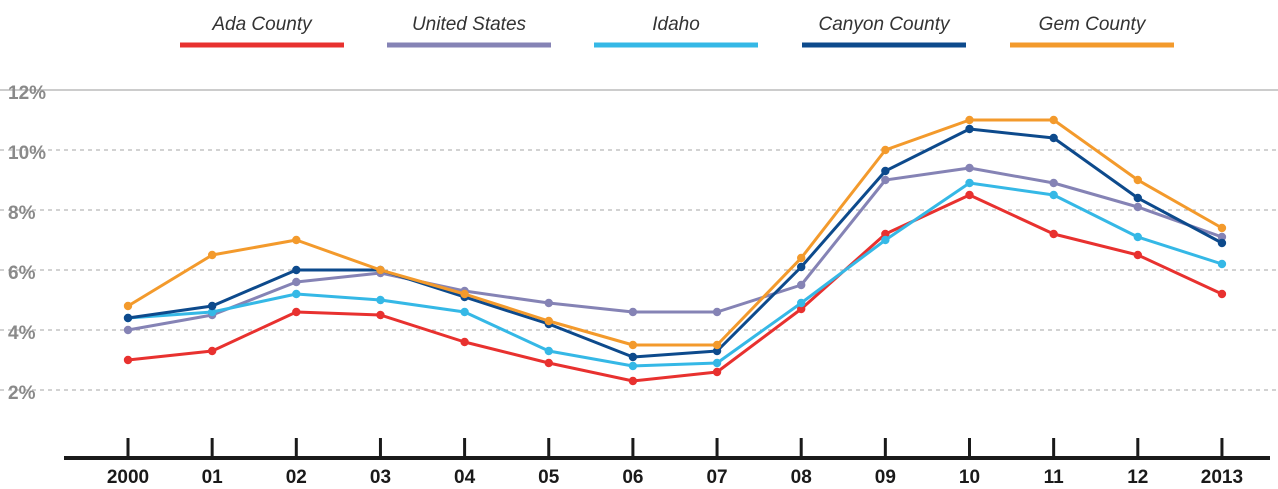 The width and height of the screenshot is (1278, 489). I want to click on legend-item-gem-county: Gem County, so click(1092, 31).